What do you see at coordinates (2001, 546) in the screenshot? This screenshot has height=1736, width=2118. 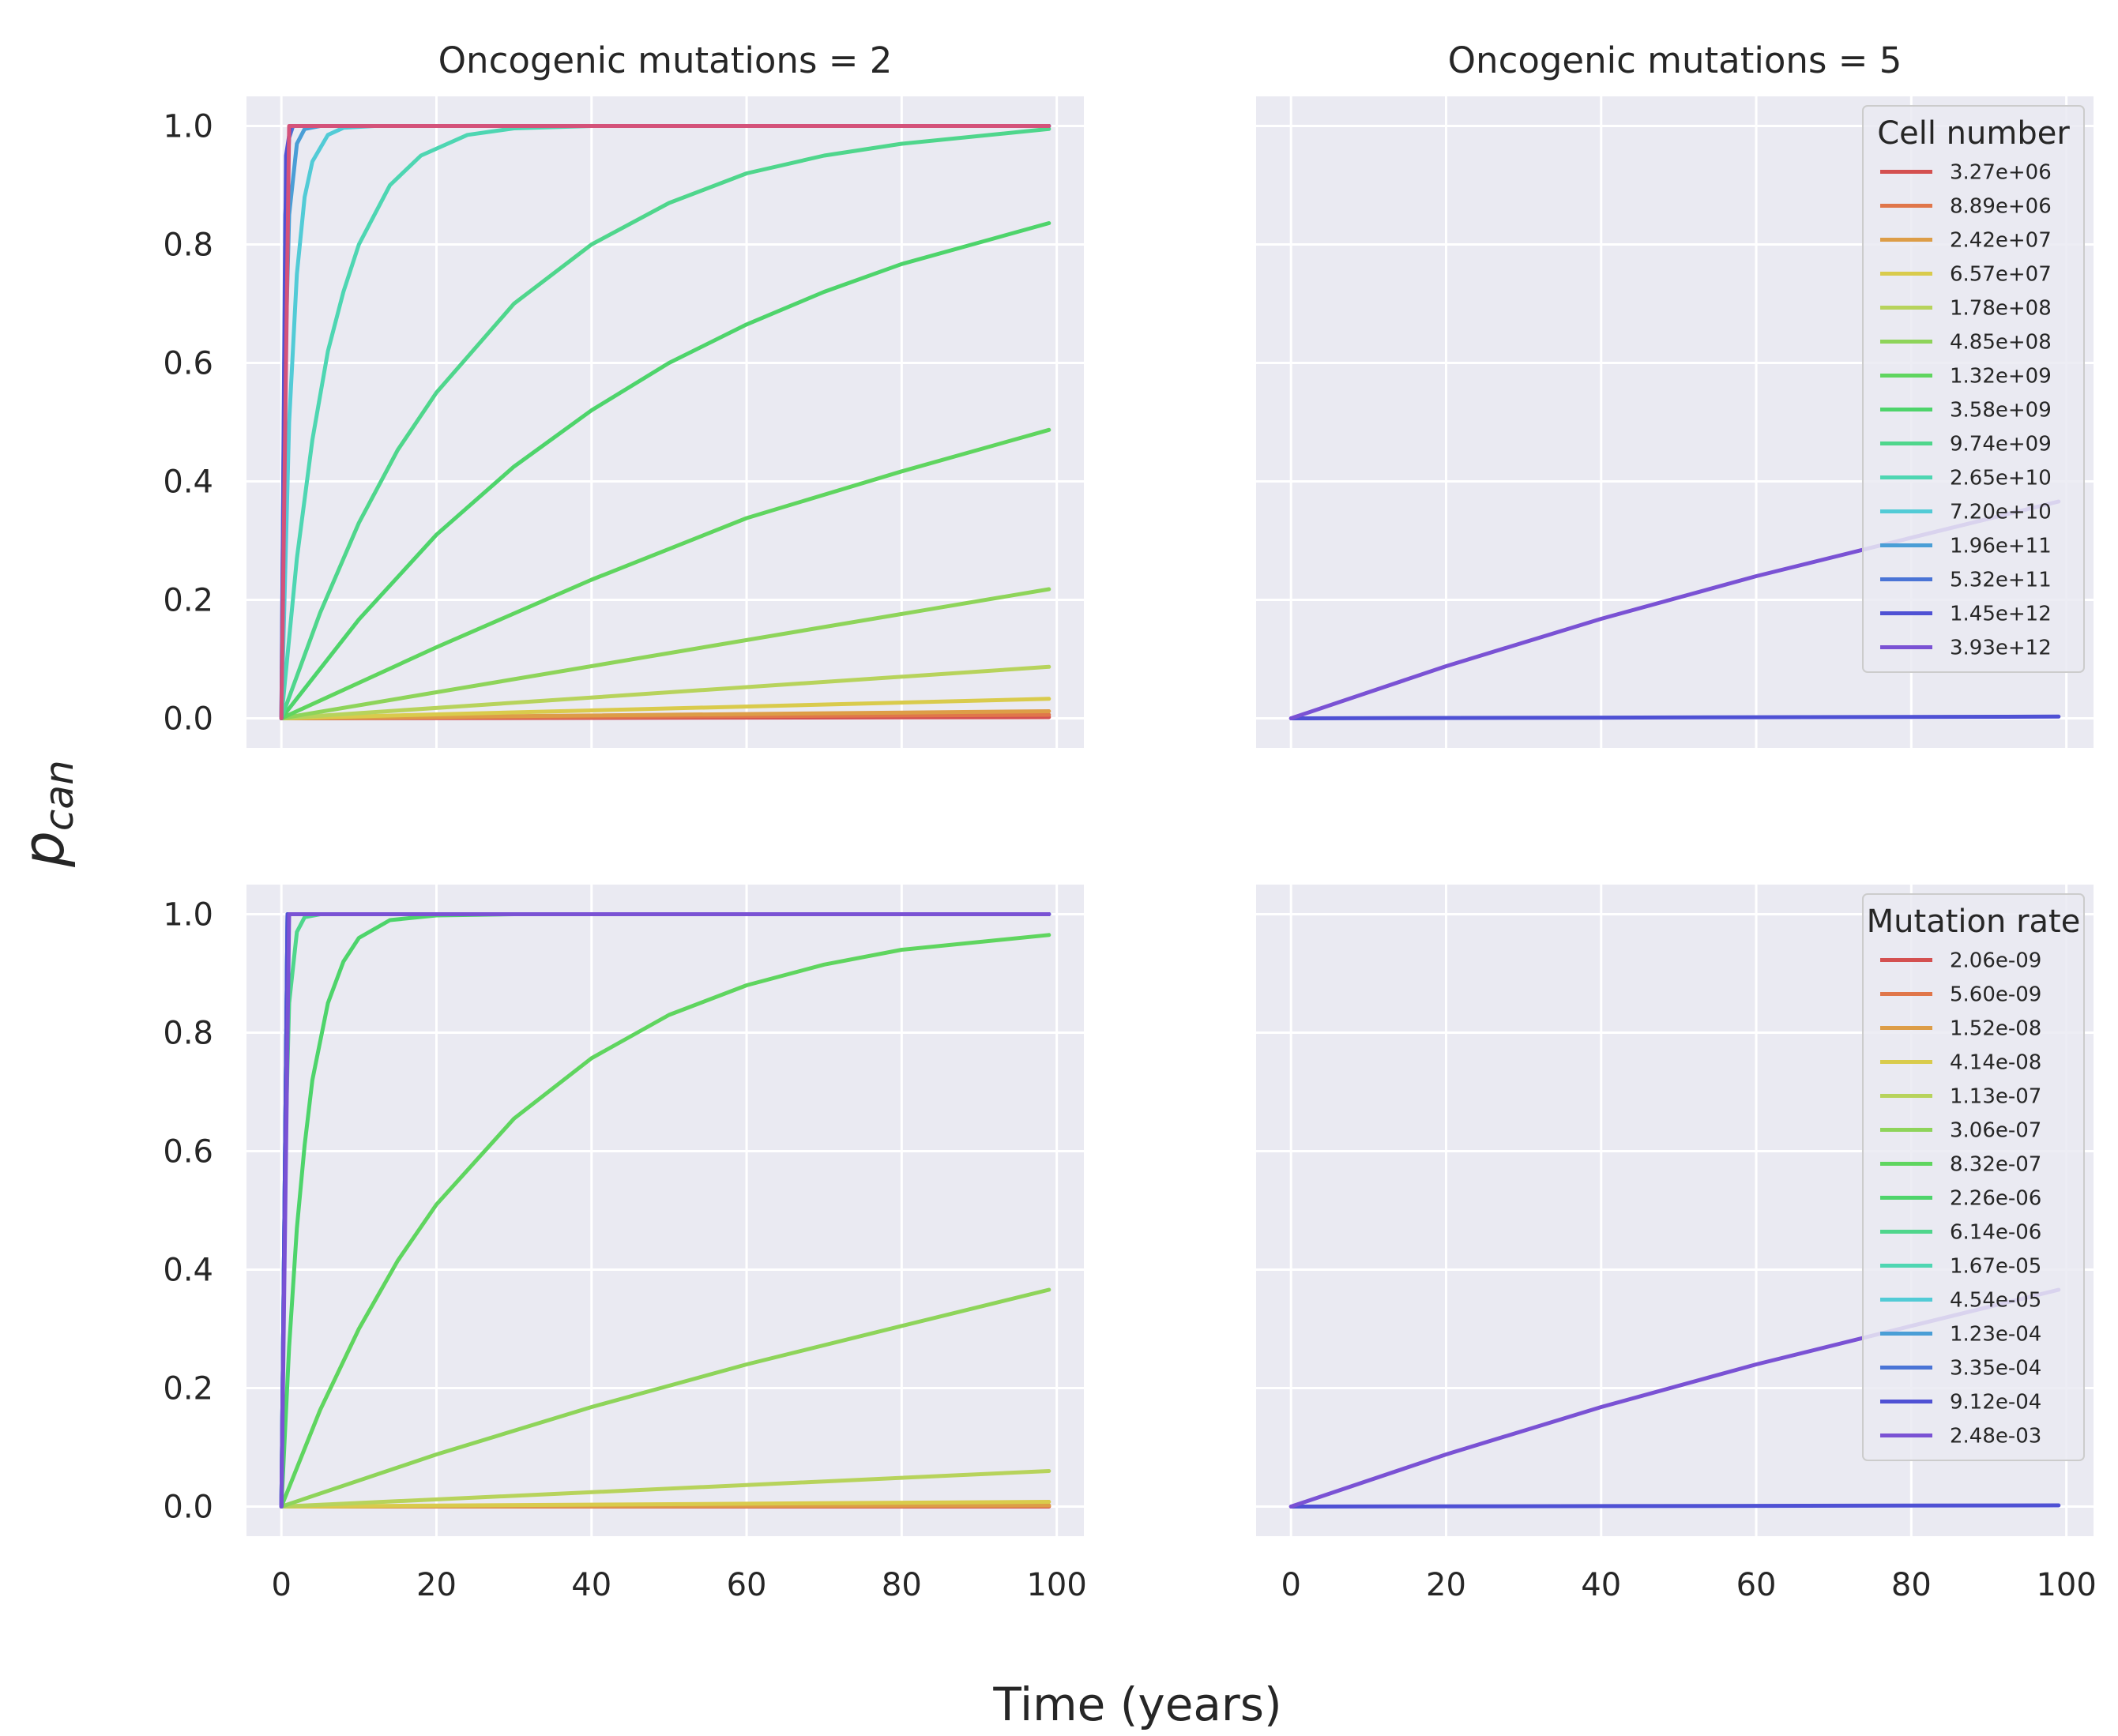 I see `legend-label: 1.96e+11` at bounding box center [2001, 546].